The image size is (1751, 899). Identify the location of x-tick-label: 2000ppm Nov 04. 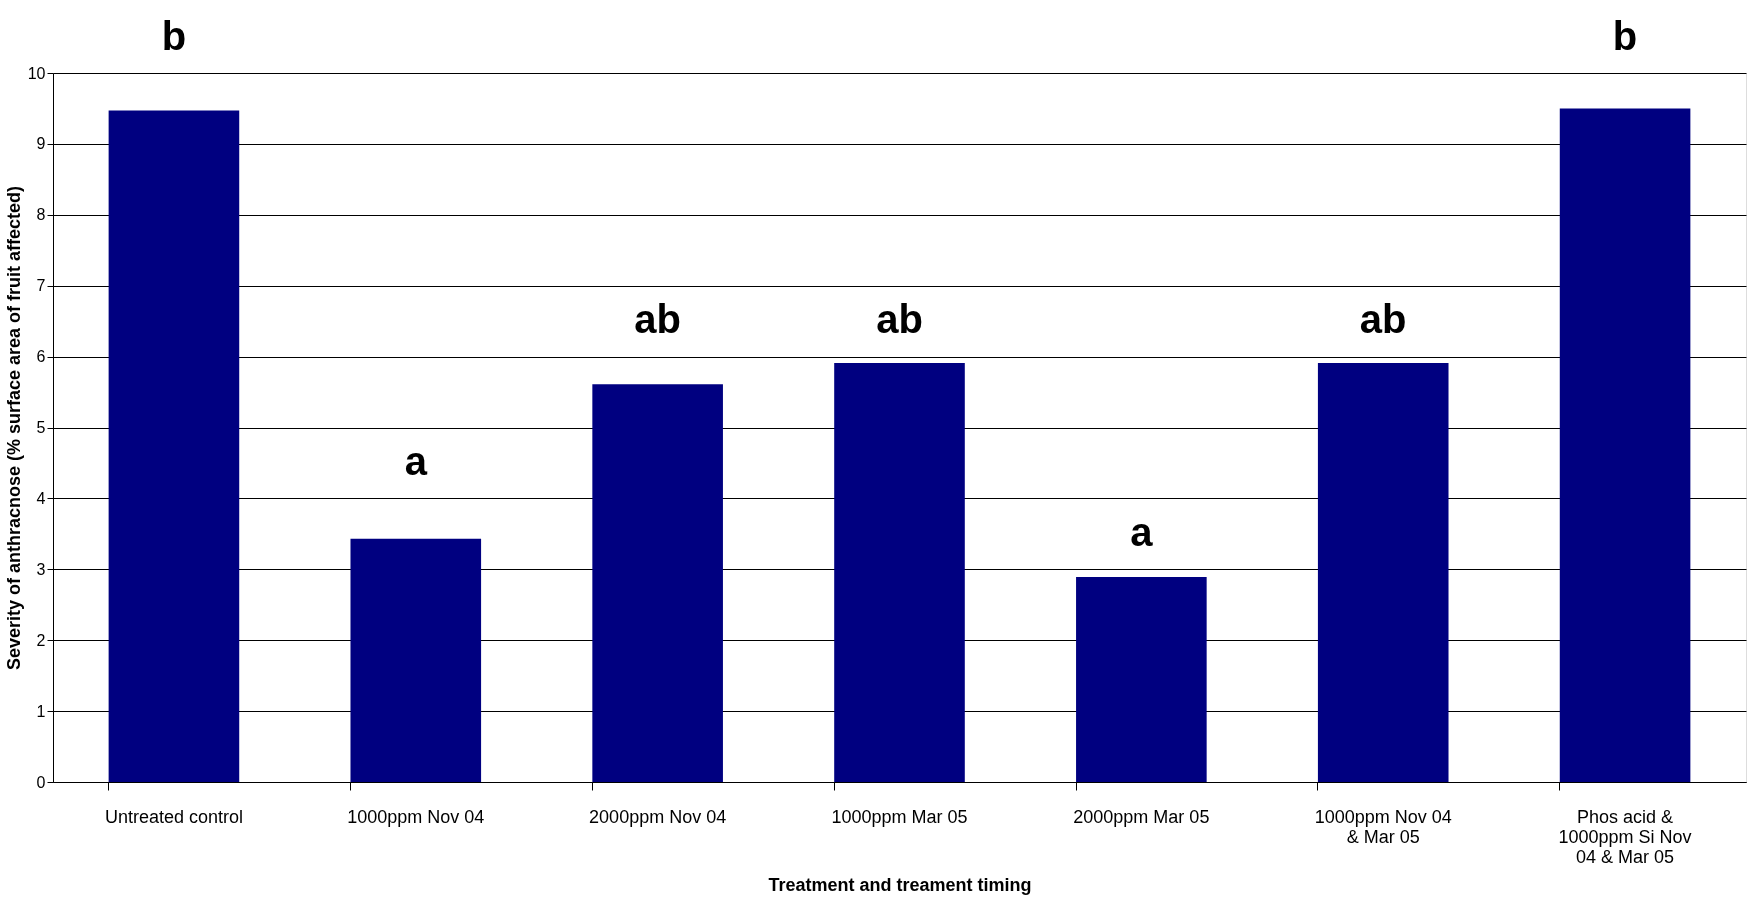
(658, 816).